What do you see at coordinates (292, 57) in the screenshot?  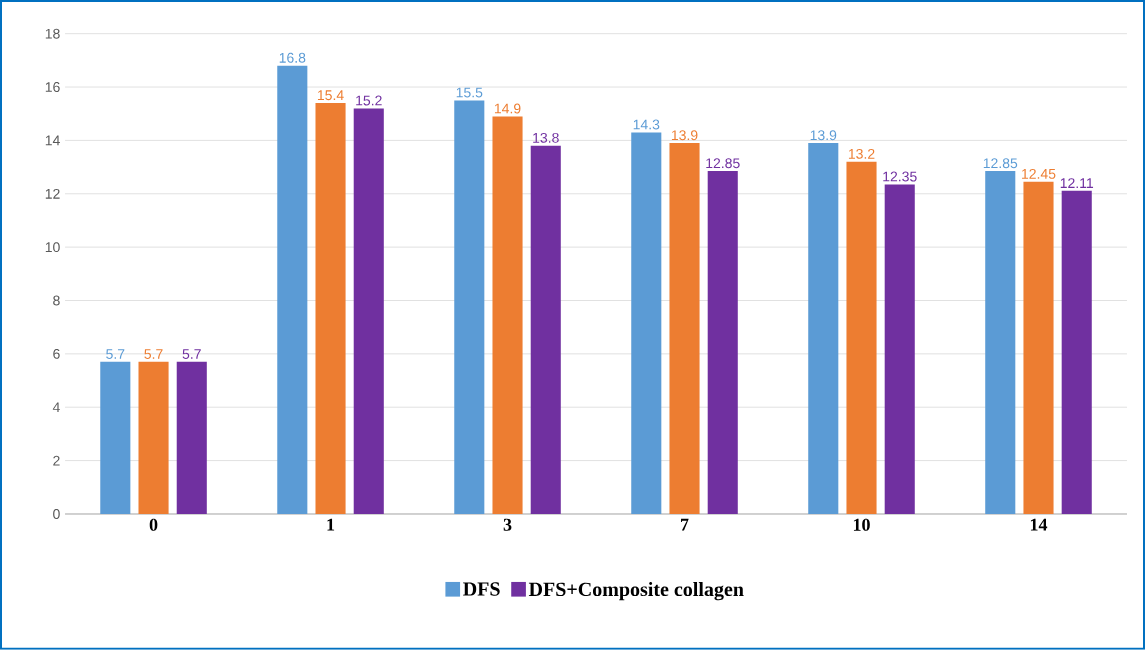 I see `data-label: 16.8` at bounding box center [292, 57].